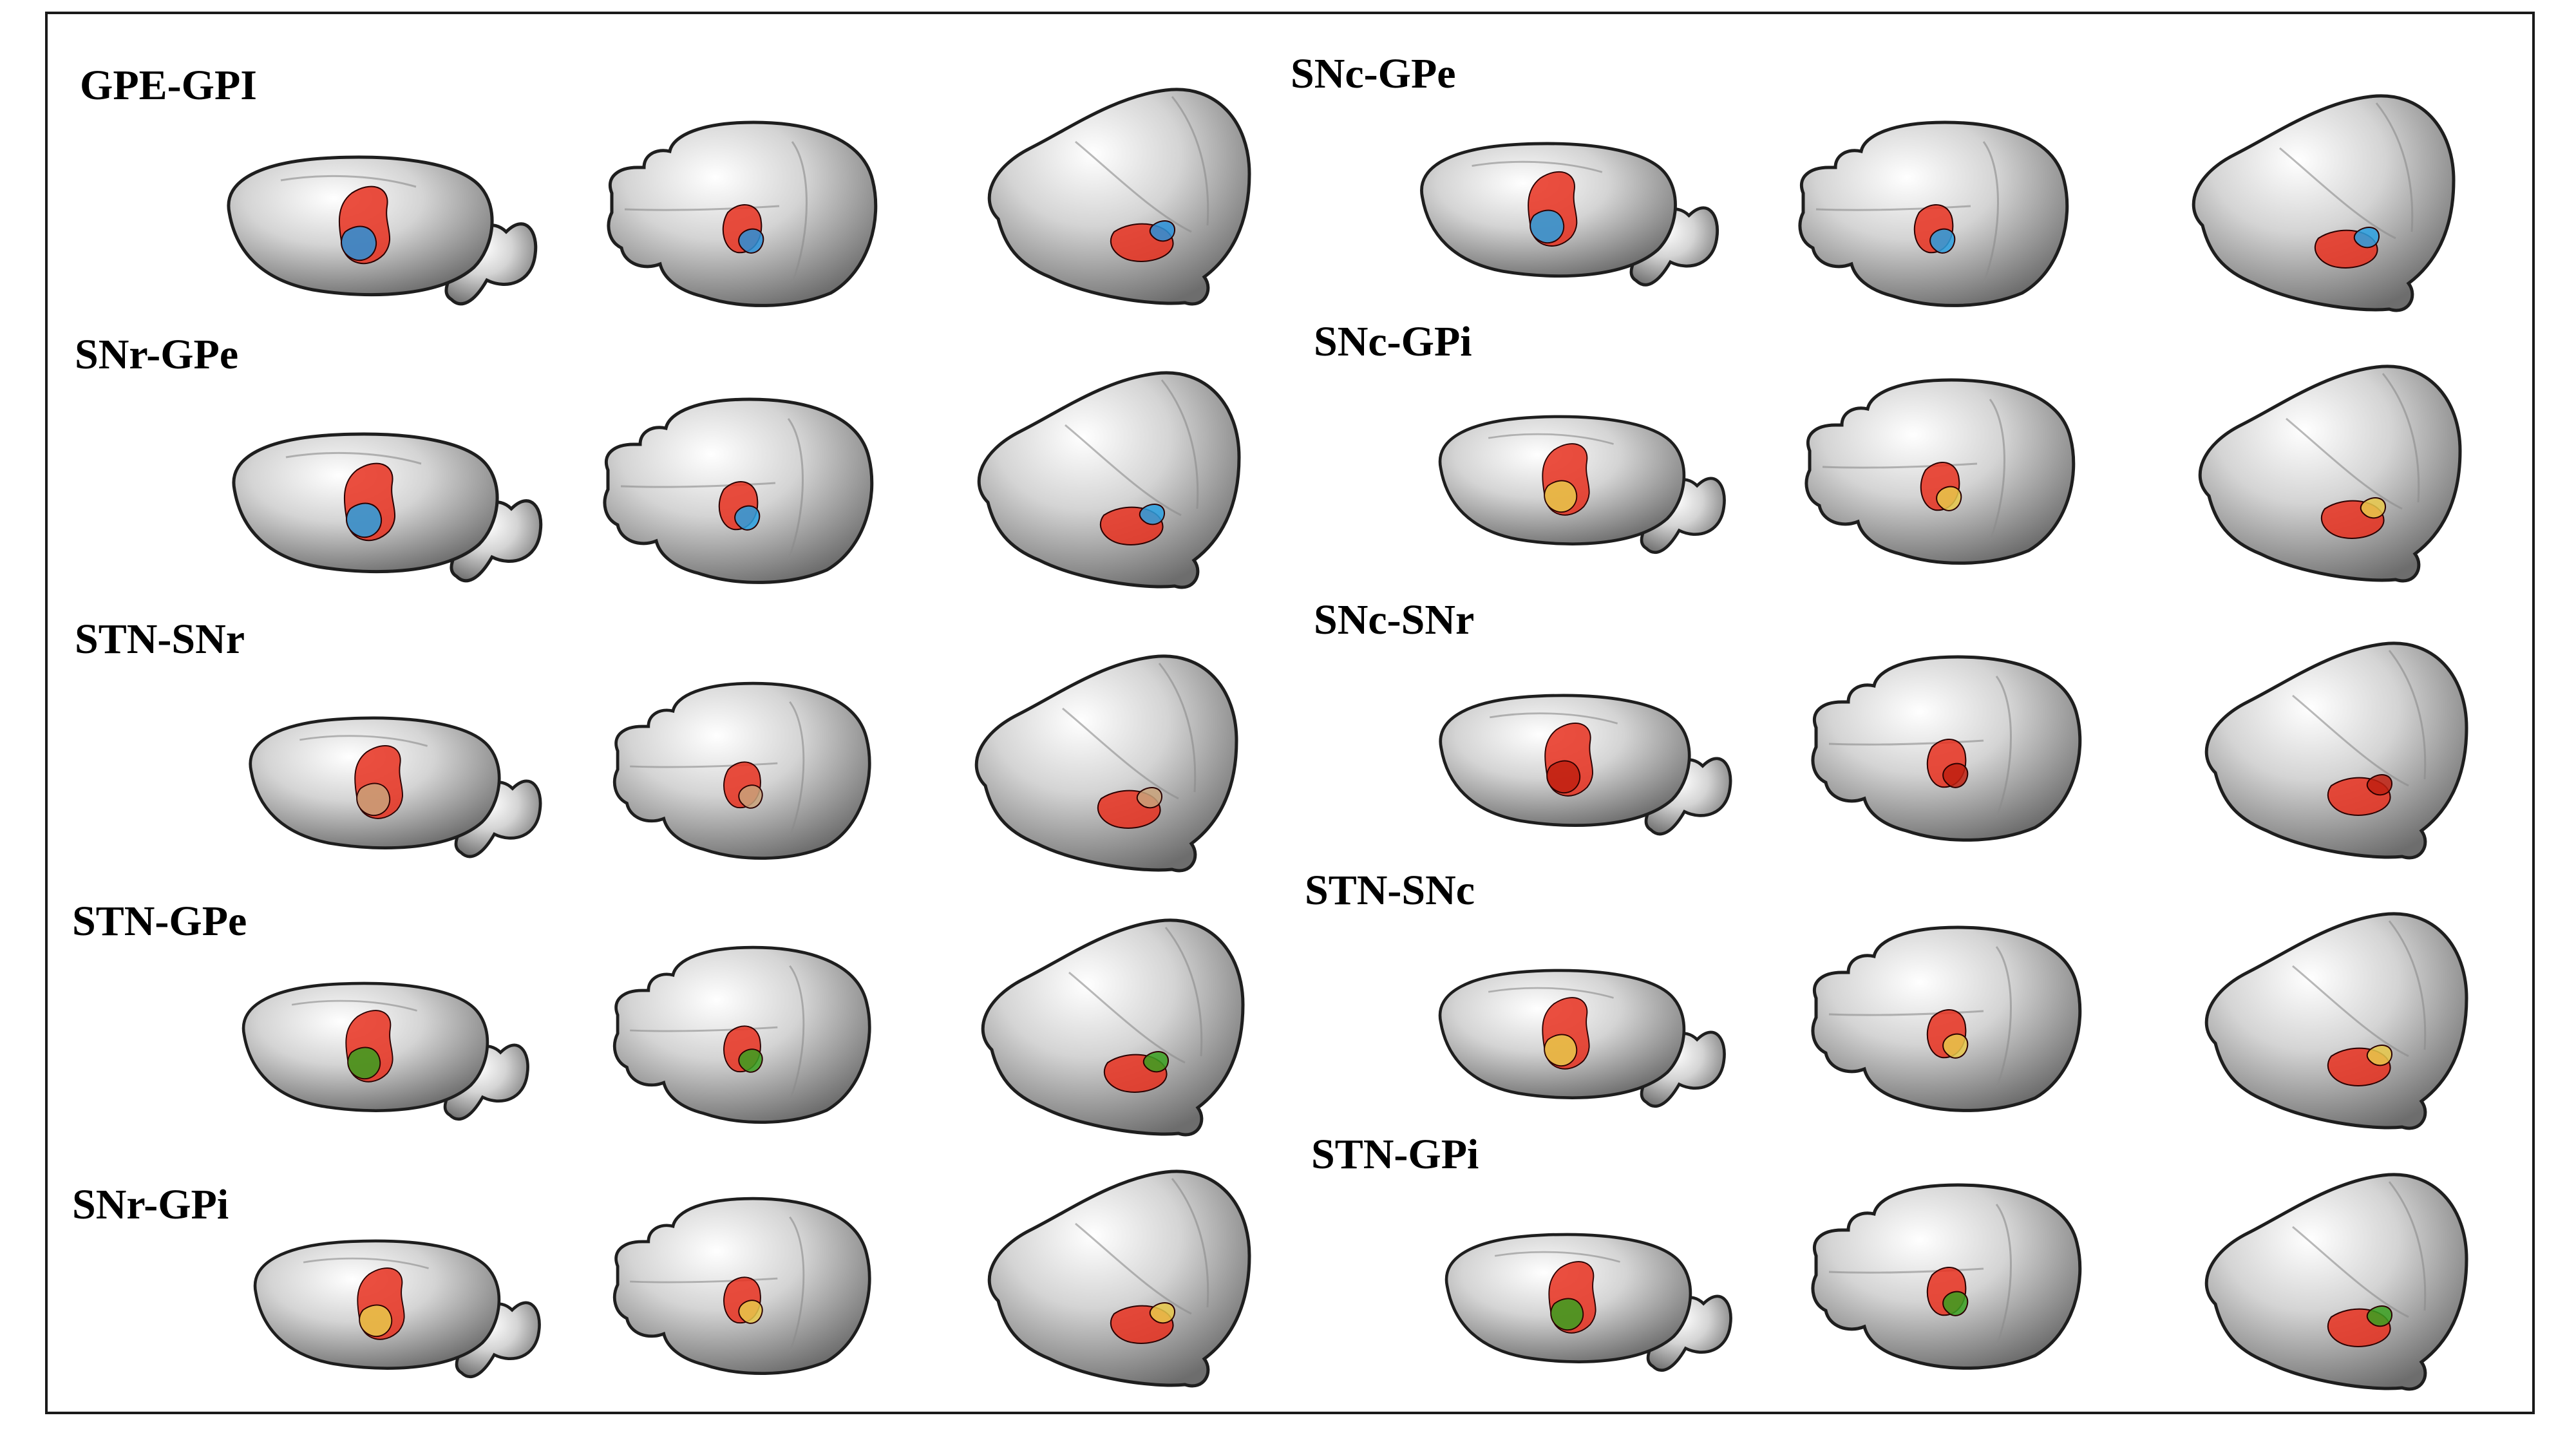 The height and width of the screenshot is (1449, 2576). Describe the element at coordinates (157, 354) in the screenshot. I see `panel-label-snr-gpe: SNr-GPe` at that location.